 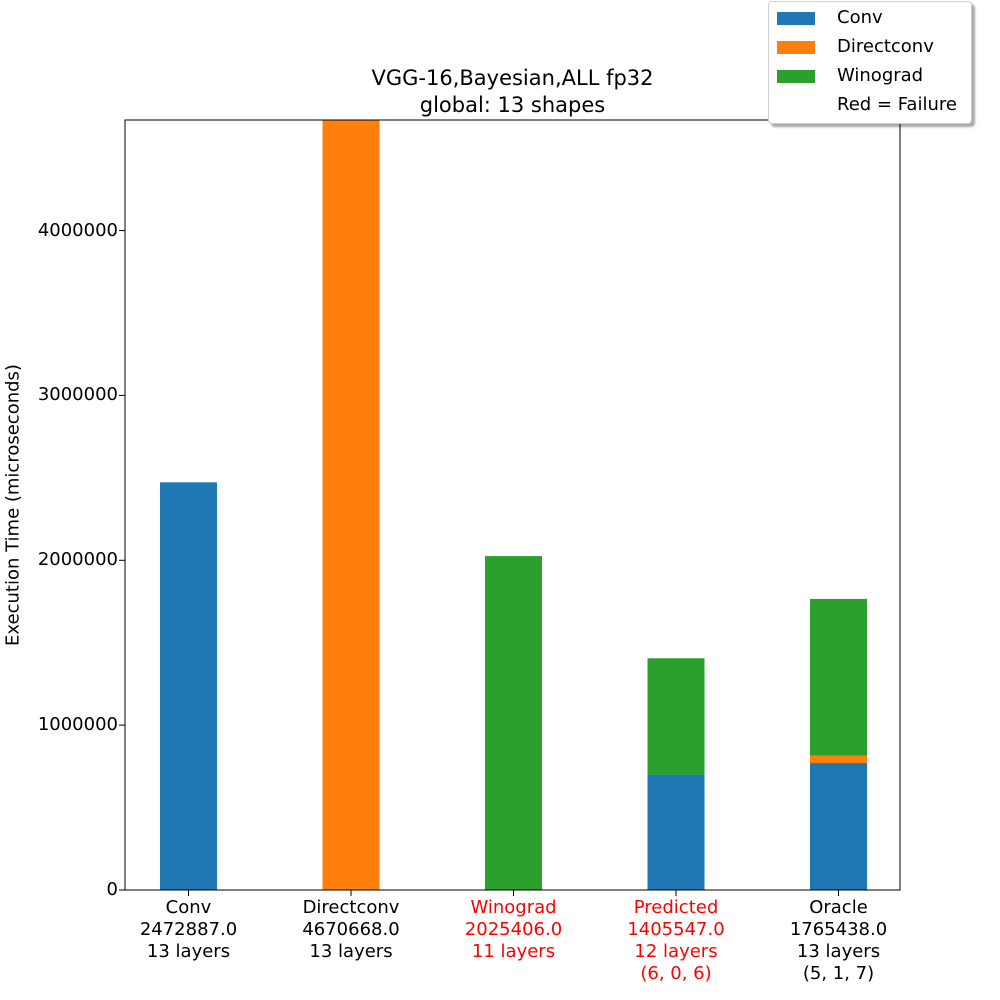 What do you see at coordinates (796, 18) in the screenshot?
I see `legend-swatch-conv` at bounding box center [796, 18].